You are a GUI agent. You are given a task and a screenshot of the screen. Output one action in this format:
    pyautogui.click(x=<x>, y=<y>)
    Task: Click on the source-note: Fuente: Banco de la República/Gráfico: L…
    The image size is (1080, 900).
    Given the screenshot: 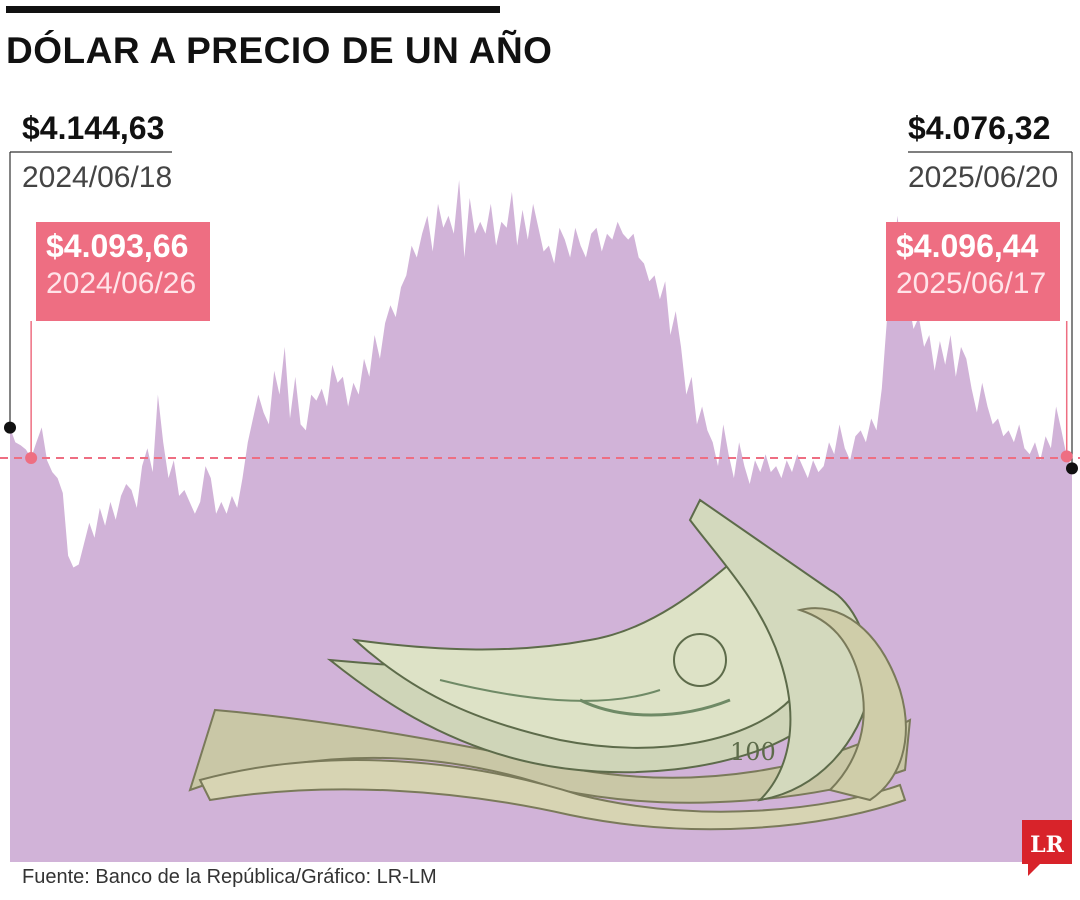 What is the action you would take?
    pyautogui.click(x=229, y=877)
    